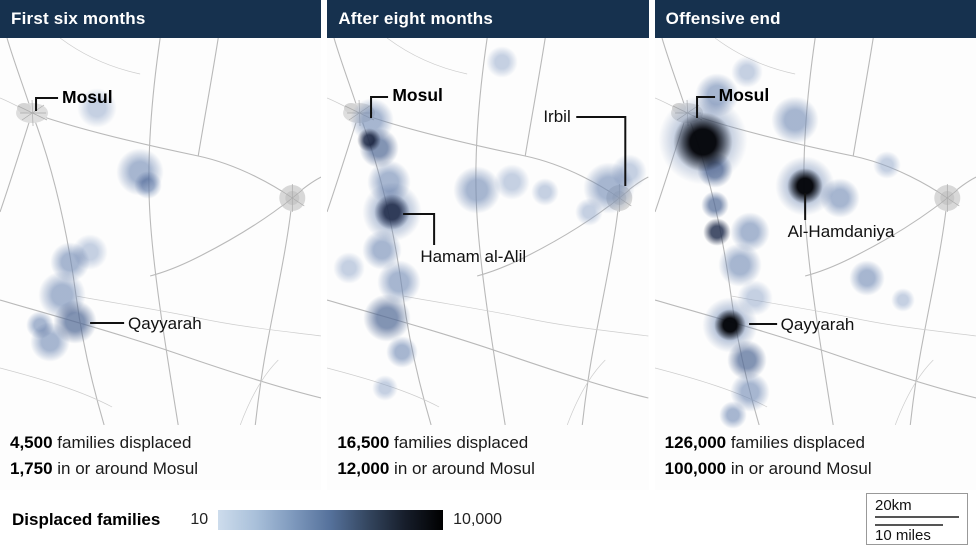 Image resolution: width=976 pixels, height=549 pixels. What do you see at coordinates (161, 19) in the screenshot?
I see `panel-header-first-six-months: First six months` at bounding box center [161, 19].